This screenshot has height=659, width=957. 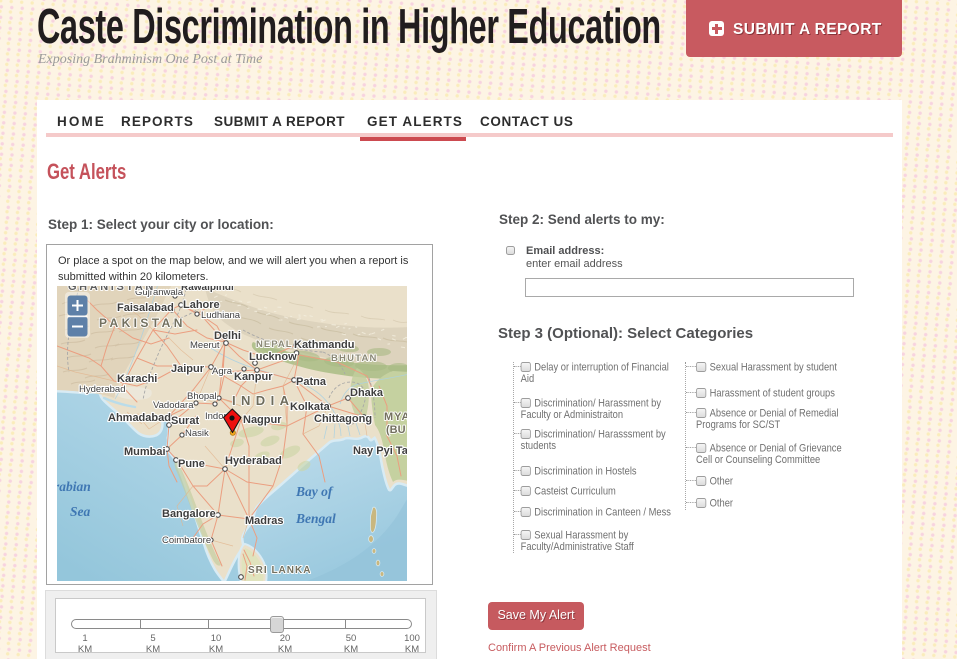 I want to click on svg-text: INDIA, so click(x=263, y=400).